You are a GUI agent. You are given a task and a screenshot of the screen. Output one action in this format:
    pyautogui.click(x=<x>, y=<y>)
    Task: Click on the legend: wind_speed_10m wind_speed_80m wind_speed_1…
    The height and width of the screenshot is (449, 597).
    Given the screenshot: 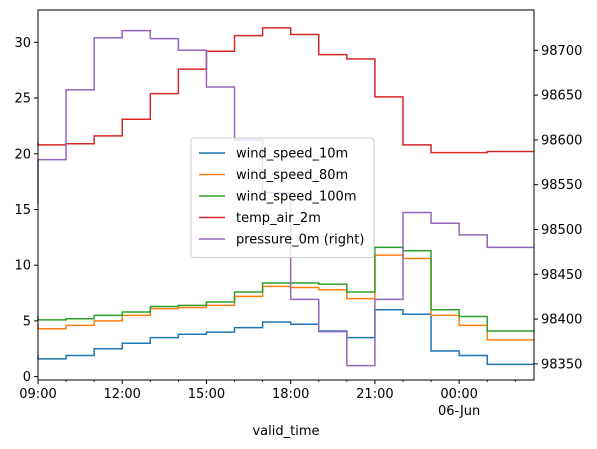 What is the action you would take?
    pyautogui.click(x=282, y=197)
    